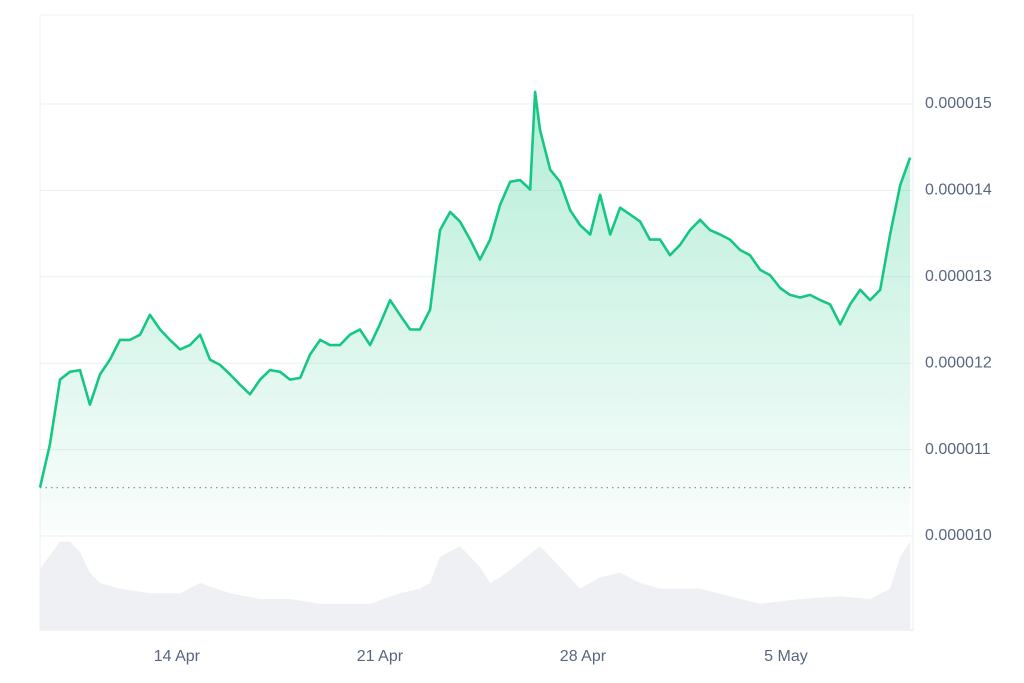  Describe the element at coordinates (583, 656) in the screenshot. I see `x-tick-label: 28 Apr` at that location.